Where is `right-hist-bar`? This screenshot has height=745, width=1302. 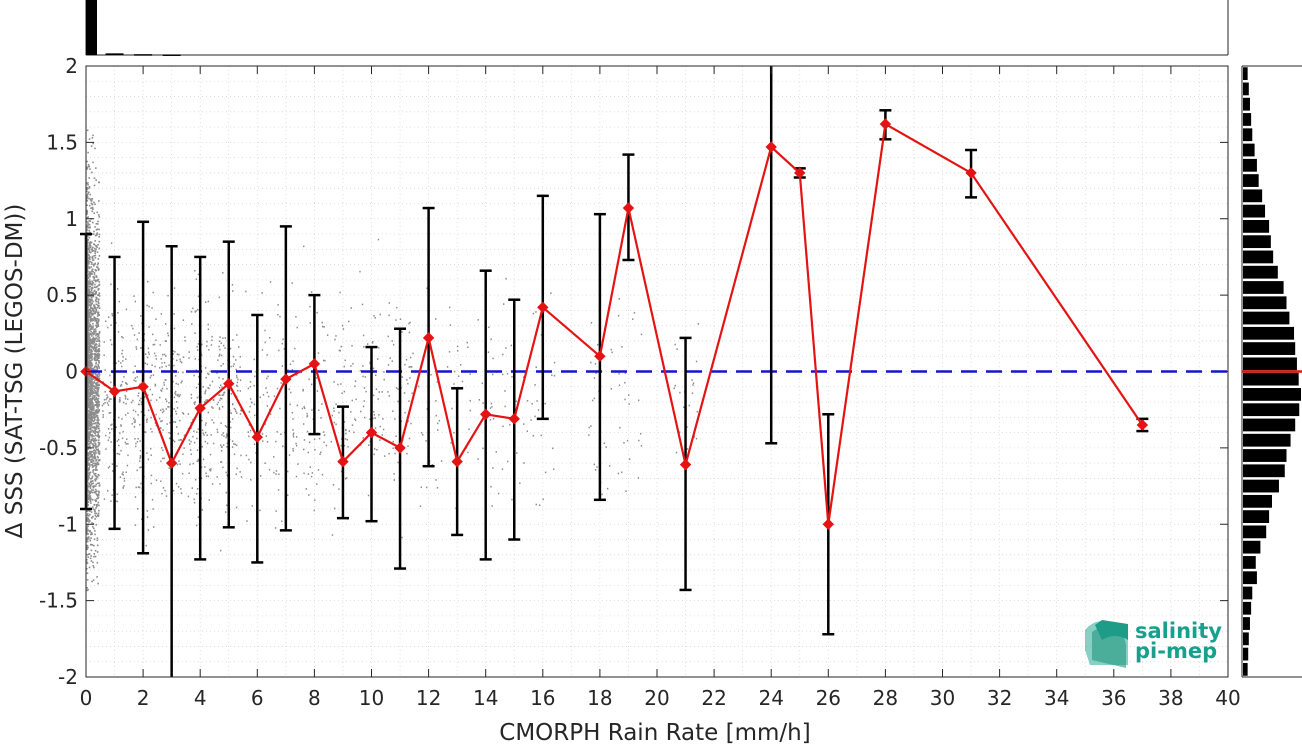 right-hist-bar is located at coordinates (1269, 348).